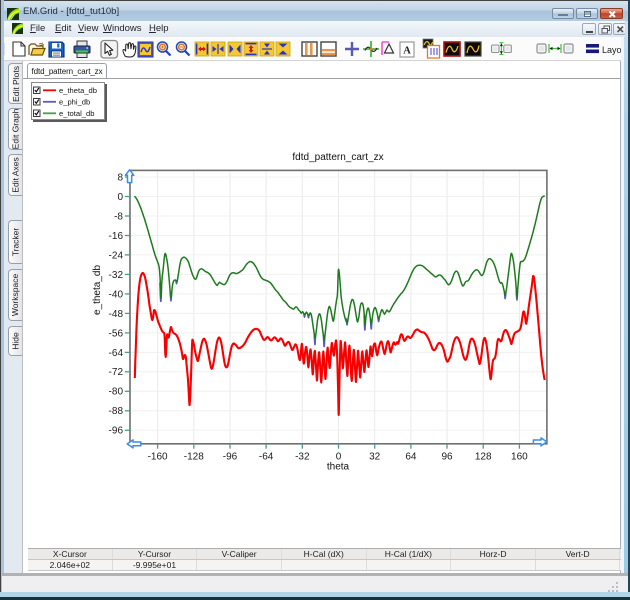  I want to click on svg-text: e_total_db, so click(76, 113).